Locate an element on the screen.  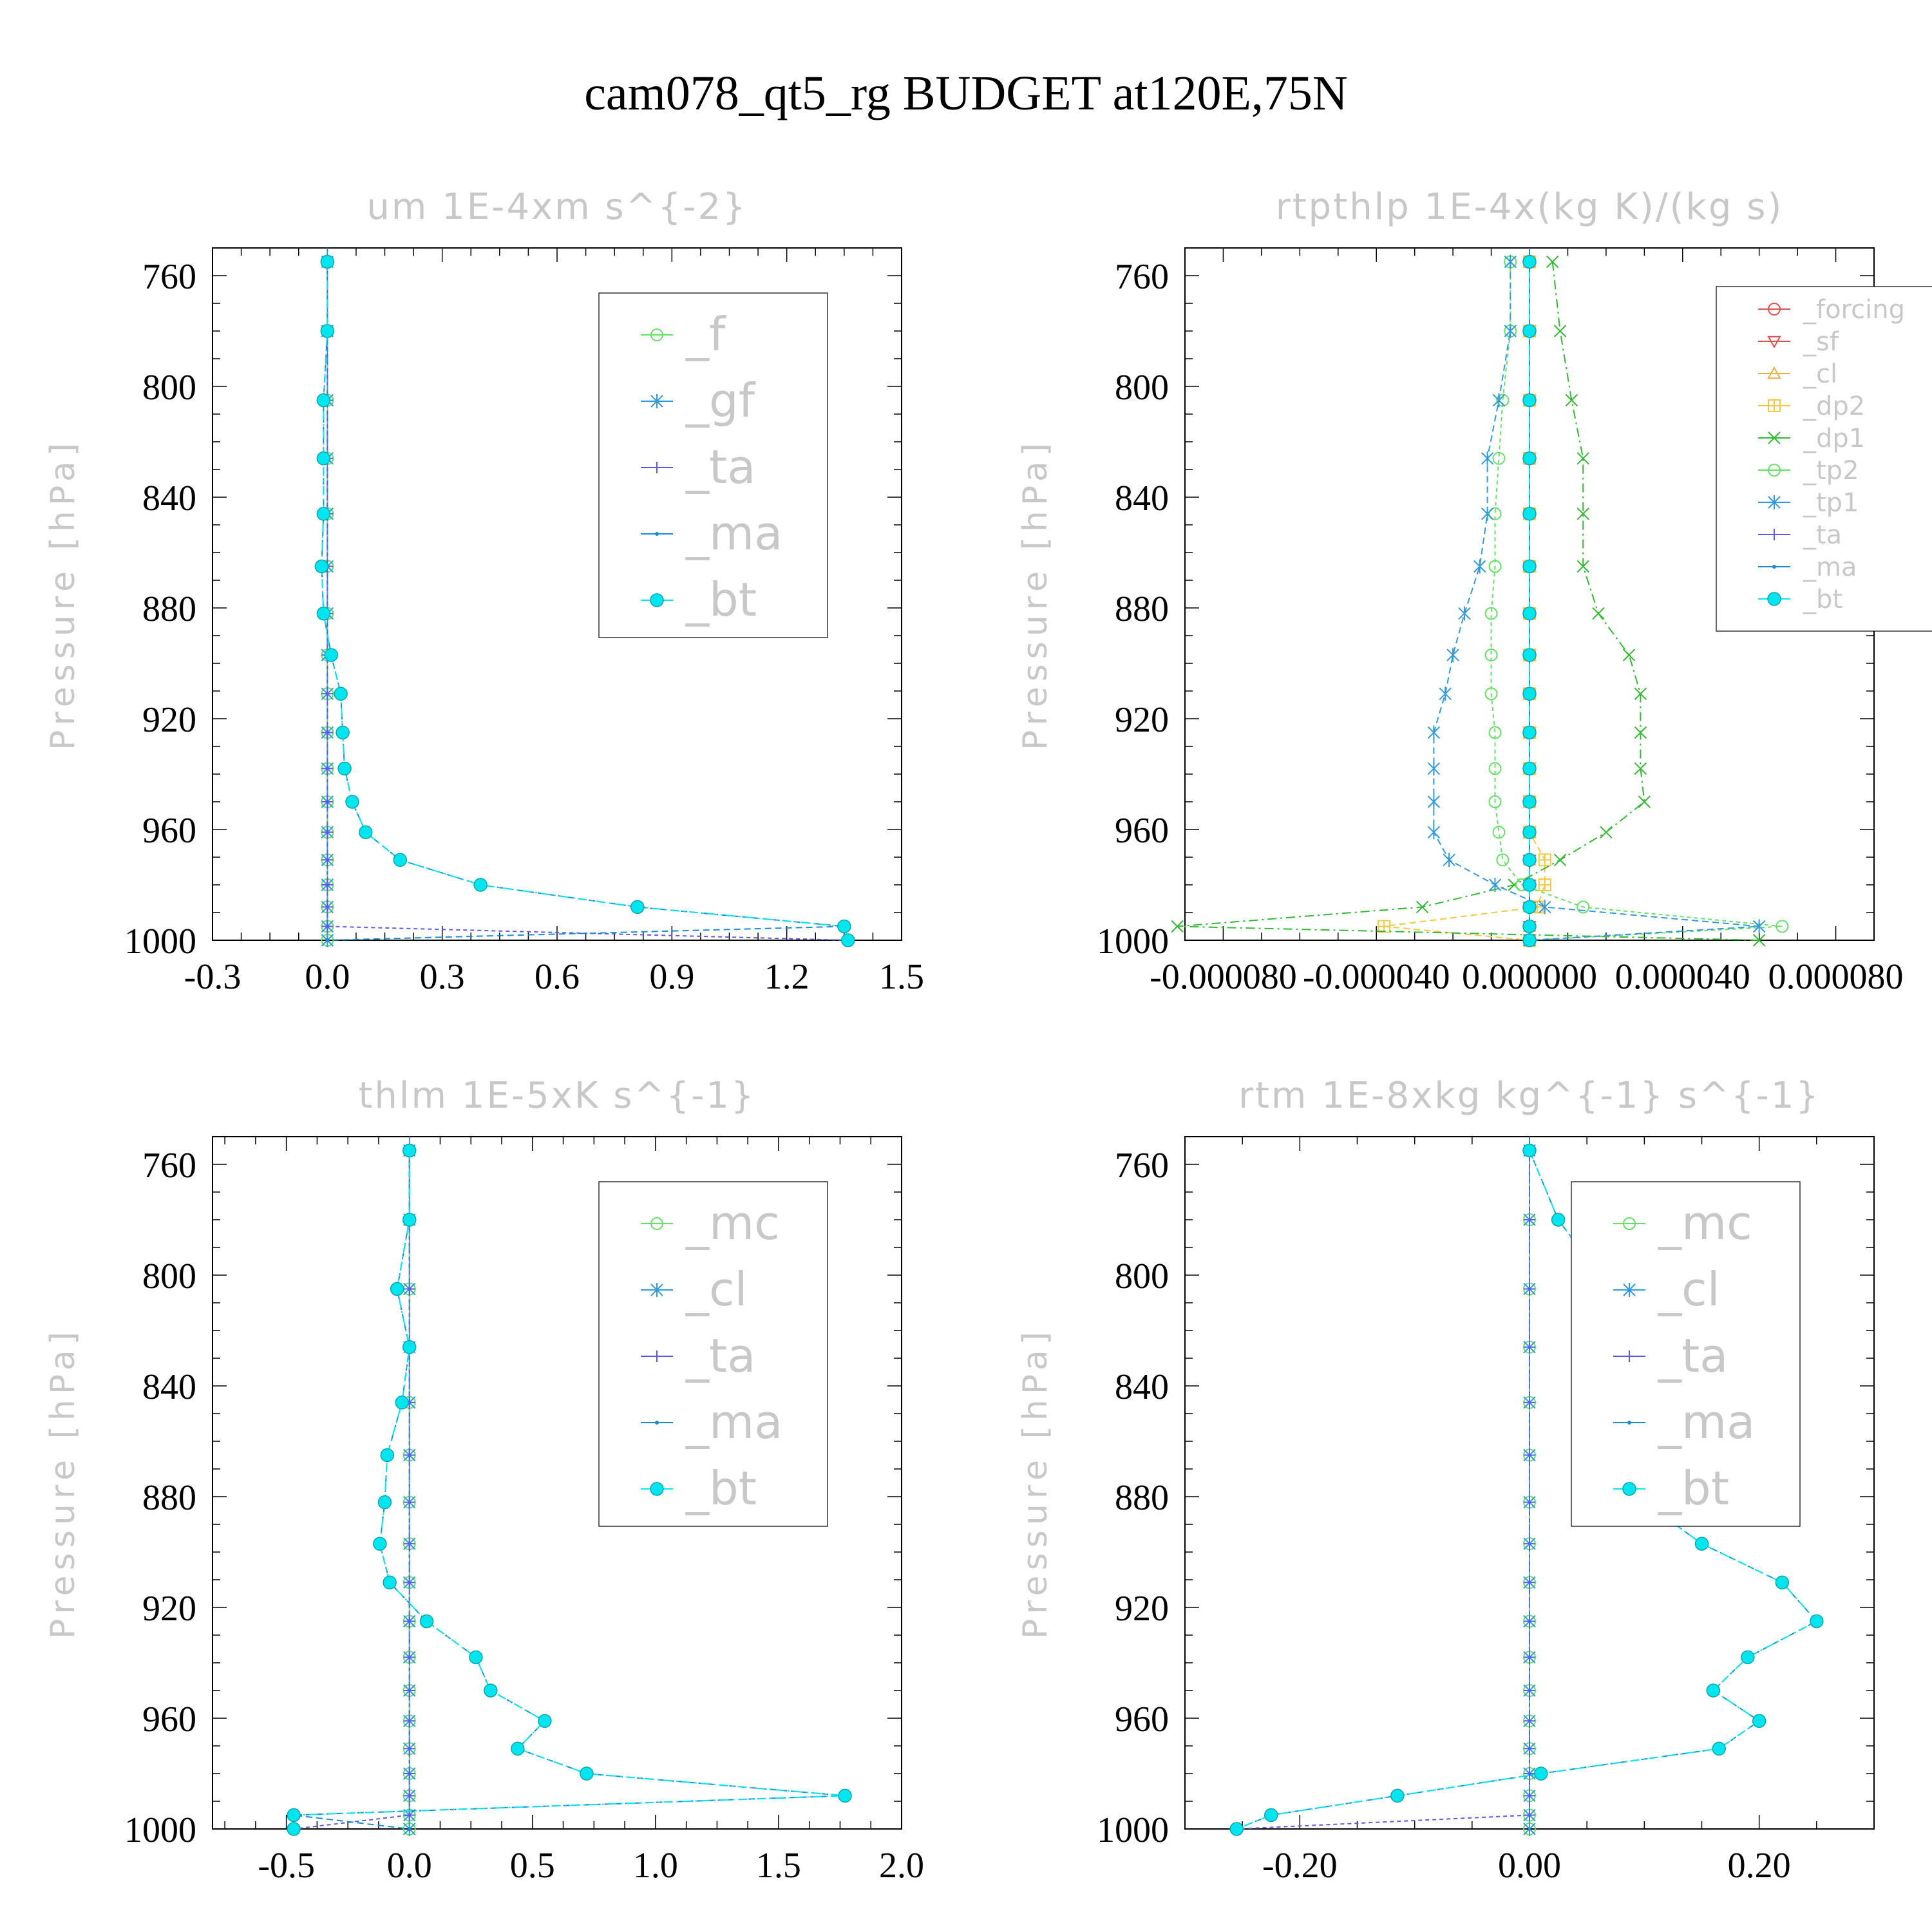
legend-item: _ta is located at coordinates (1800, 535).